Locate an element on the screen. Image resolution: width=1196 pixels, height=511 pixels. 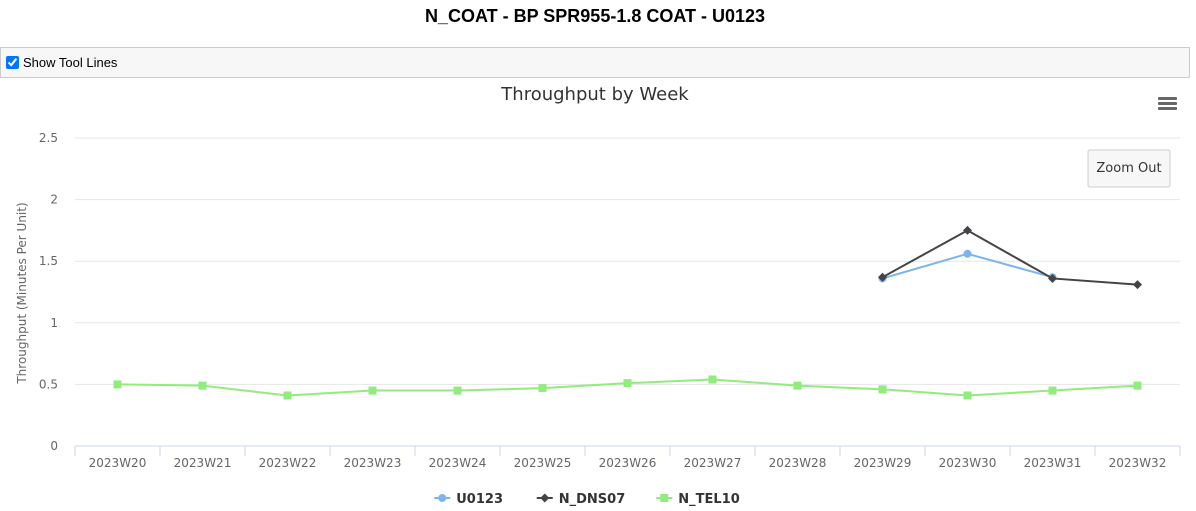
x-tick-label: 2023W31 is located at coordinates (1053, 463).